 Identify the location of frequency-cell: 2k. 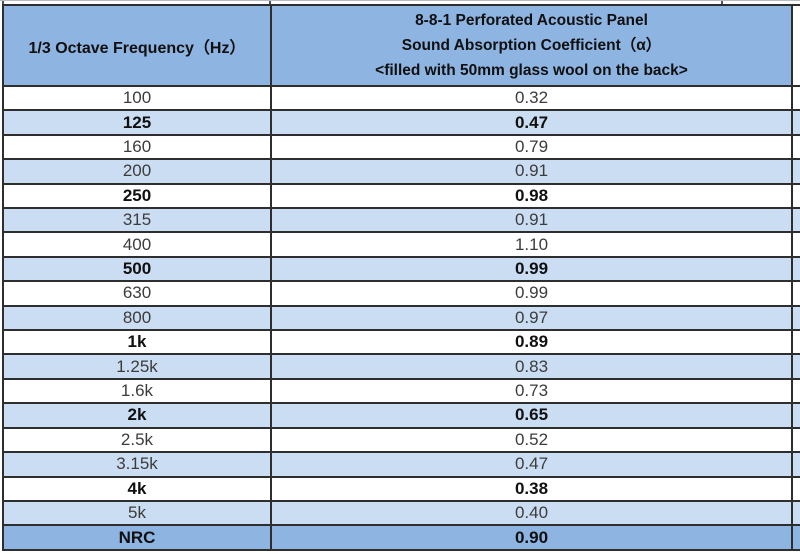
(137, 415).